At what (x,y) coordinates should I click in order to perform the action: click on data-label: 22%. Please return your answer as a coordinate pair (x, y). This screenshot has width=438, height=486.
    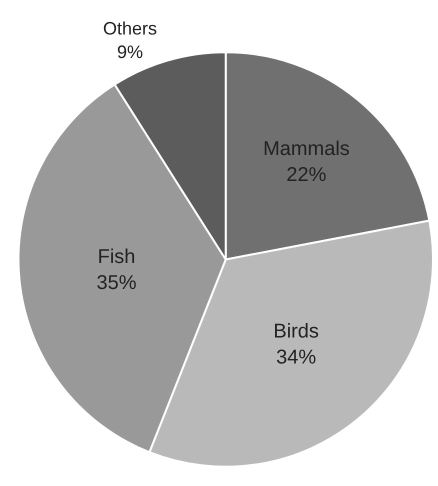
    Looking at the image, I should click on (306, 175).